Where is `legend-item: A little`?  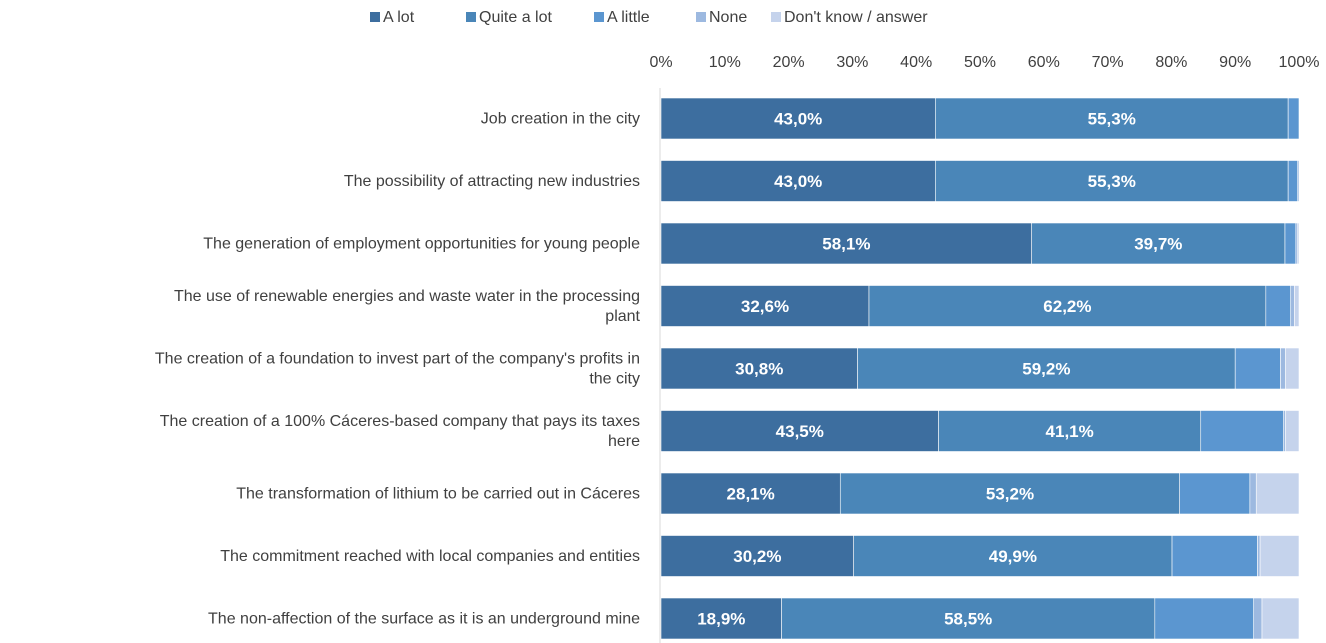
legend-item: A little is located at coordinates (622, 17).